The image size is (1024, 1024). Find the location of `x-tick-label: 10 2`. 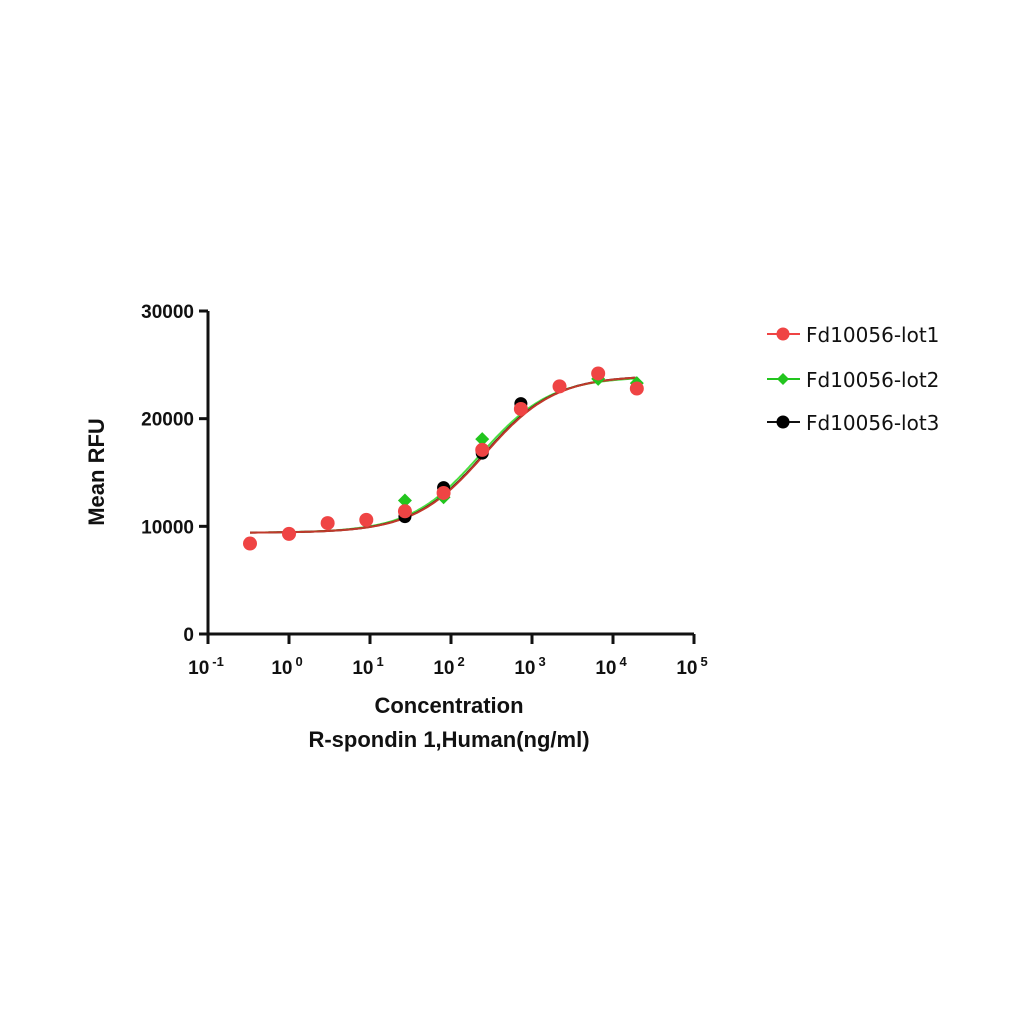

x-tick-label: 10 2 is located at coordinates (448, 666).